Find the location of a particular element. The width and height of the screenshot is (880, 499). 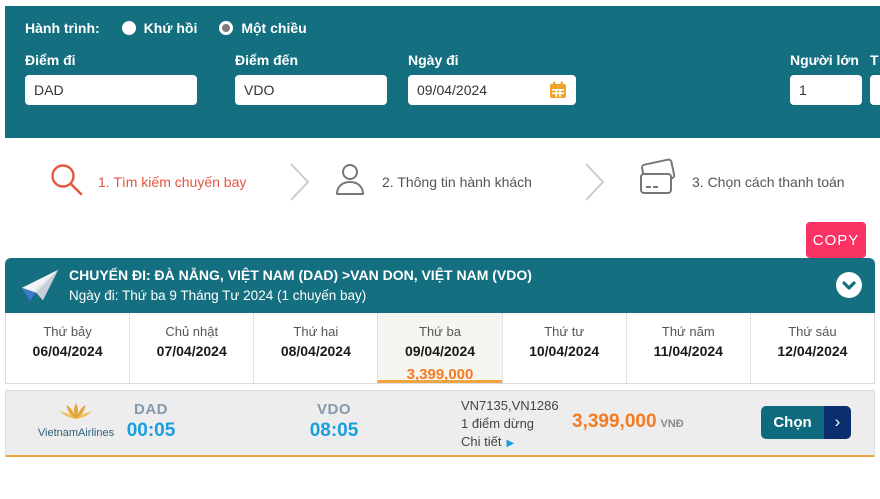

children-field-clipped: T is located at coordinates (875, 78).